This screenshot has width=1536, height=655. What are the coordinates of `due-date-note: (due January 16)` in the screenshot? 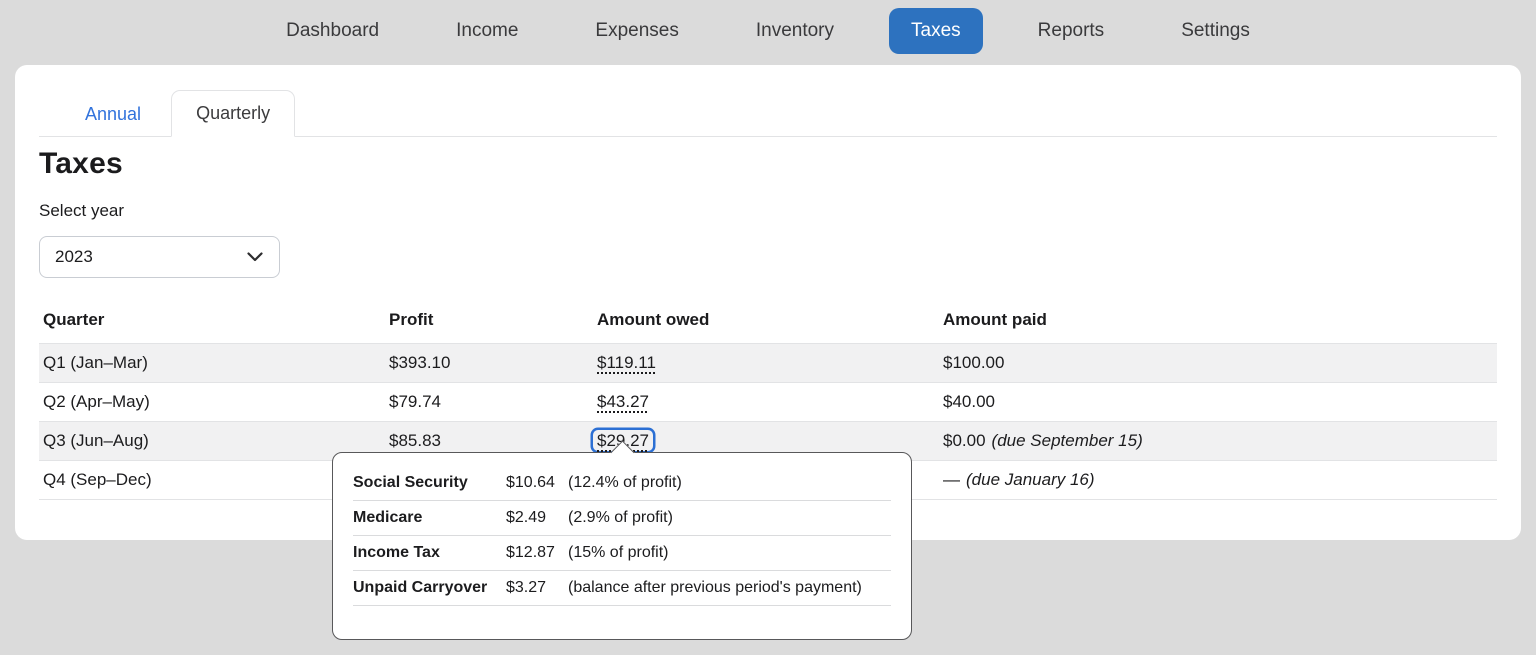 It's located at (1030, 479).